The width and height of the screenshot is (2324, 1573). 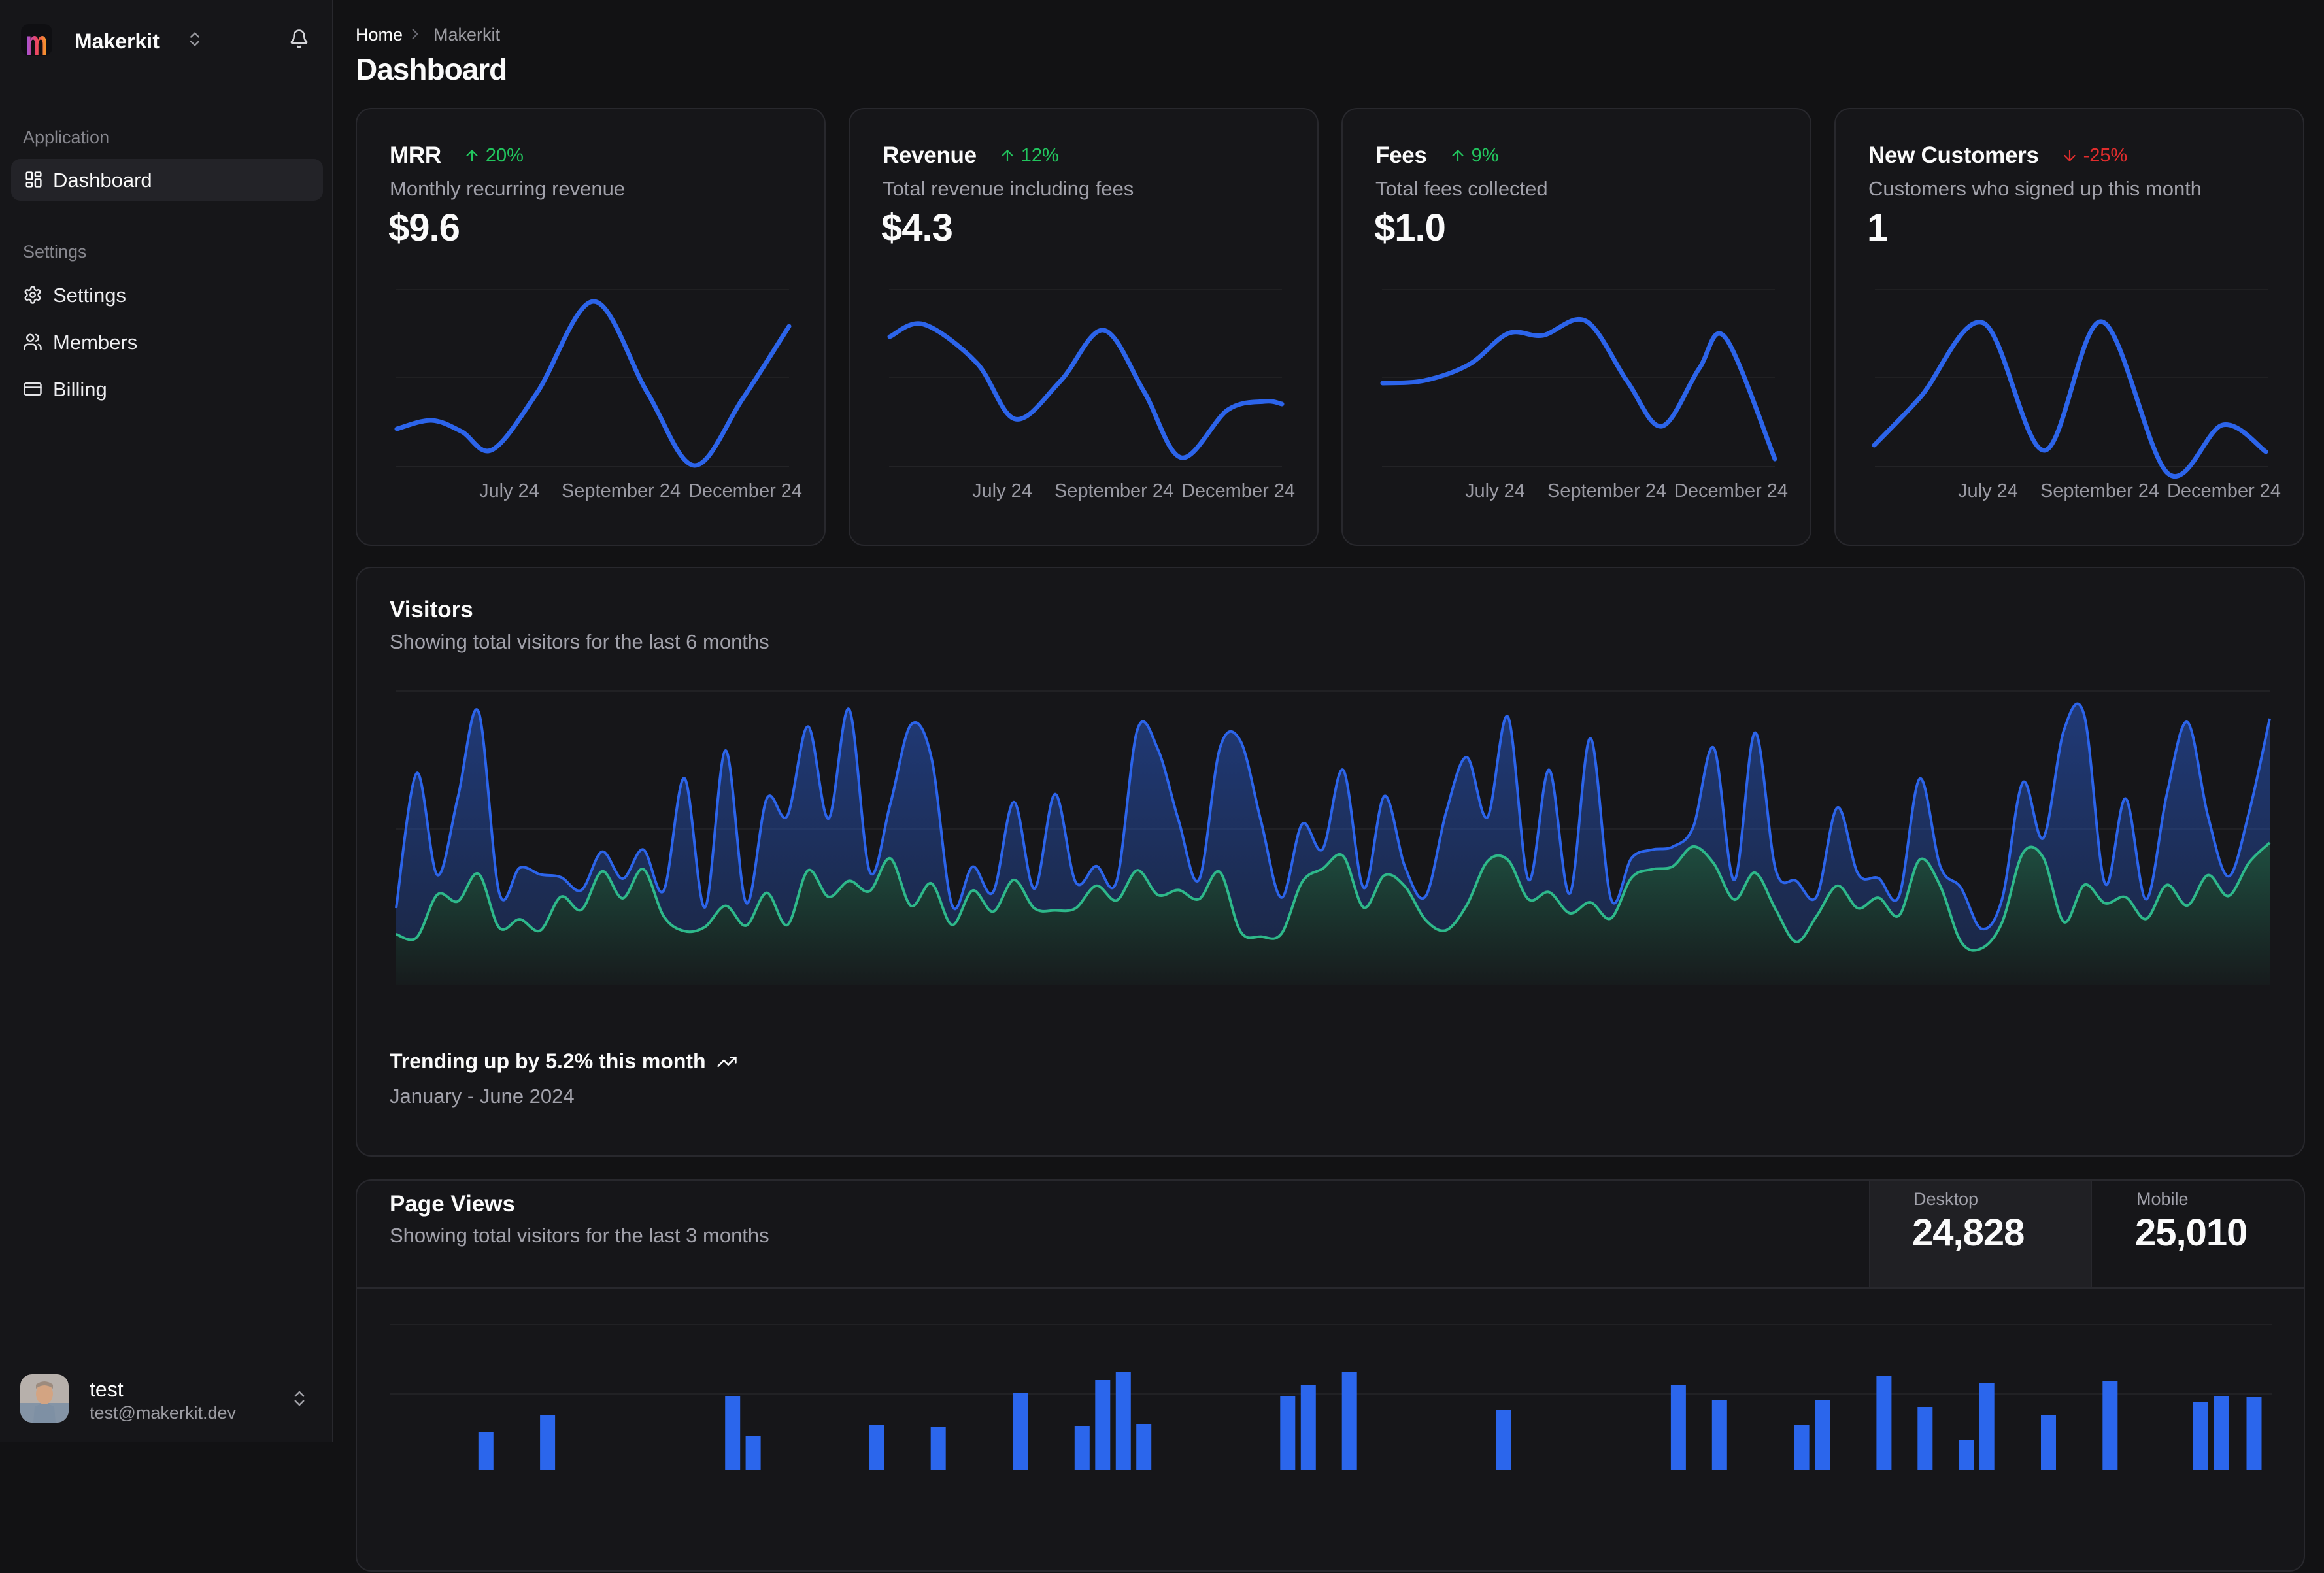 What do you see at coordinates (36, 40) in the screenshot?
I see `svg-text: m` at bounding box center [36, 40].